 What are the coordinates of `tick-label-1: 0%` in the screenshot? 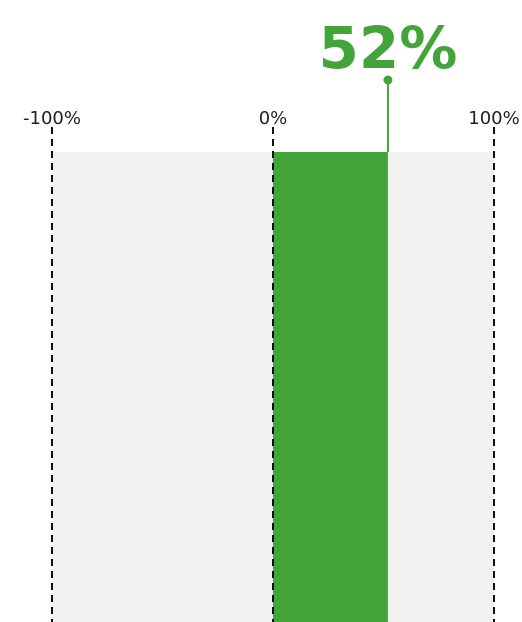 It's located at (273, 118).